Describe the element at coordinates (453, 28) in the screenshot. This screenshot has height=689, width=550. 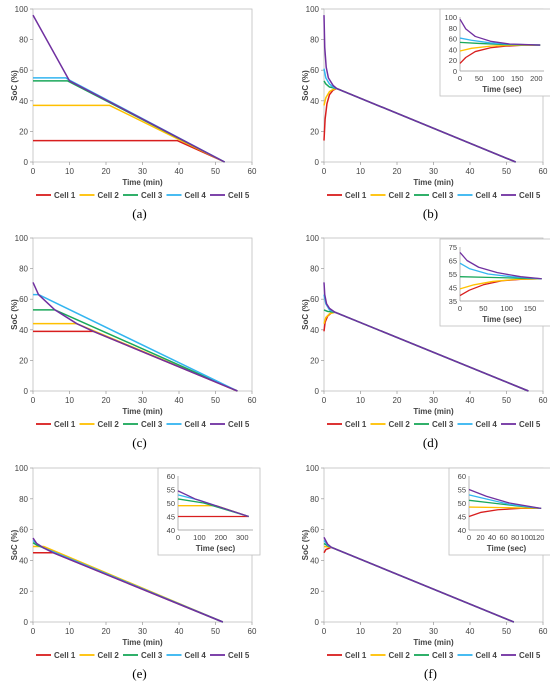
I see `inset-y-tick-label: 80` at that location.